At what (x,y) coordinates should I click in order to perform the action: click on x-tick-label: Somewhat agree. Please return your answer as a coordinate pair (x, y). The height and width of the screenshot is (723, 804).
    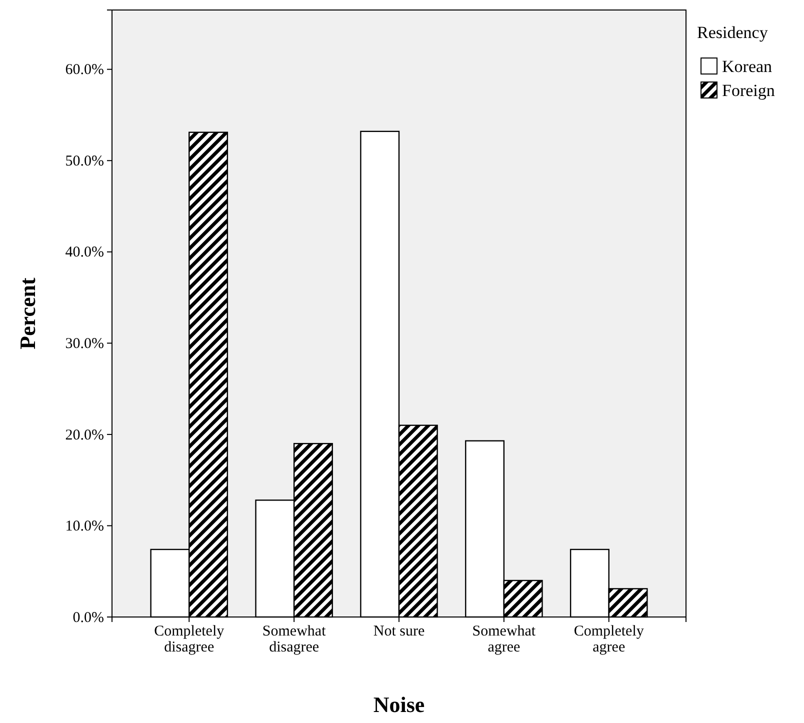
    Looking at the image, I should click on (504, 640).